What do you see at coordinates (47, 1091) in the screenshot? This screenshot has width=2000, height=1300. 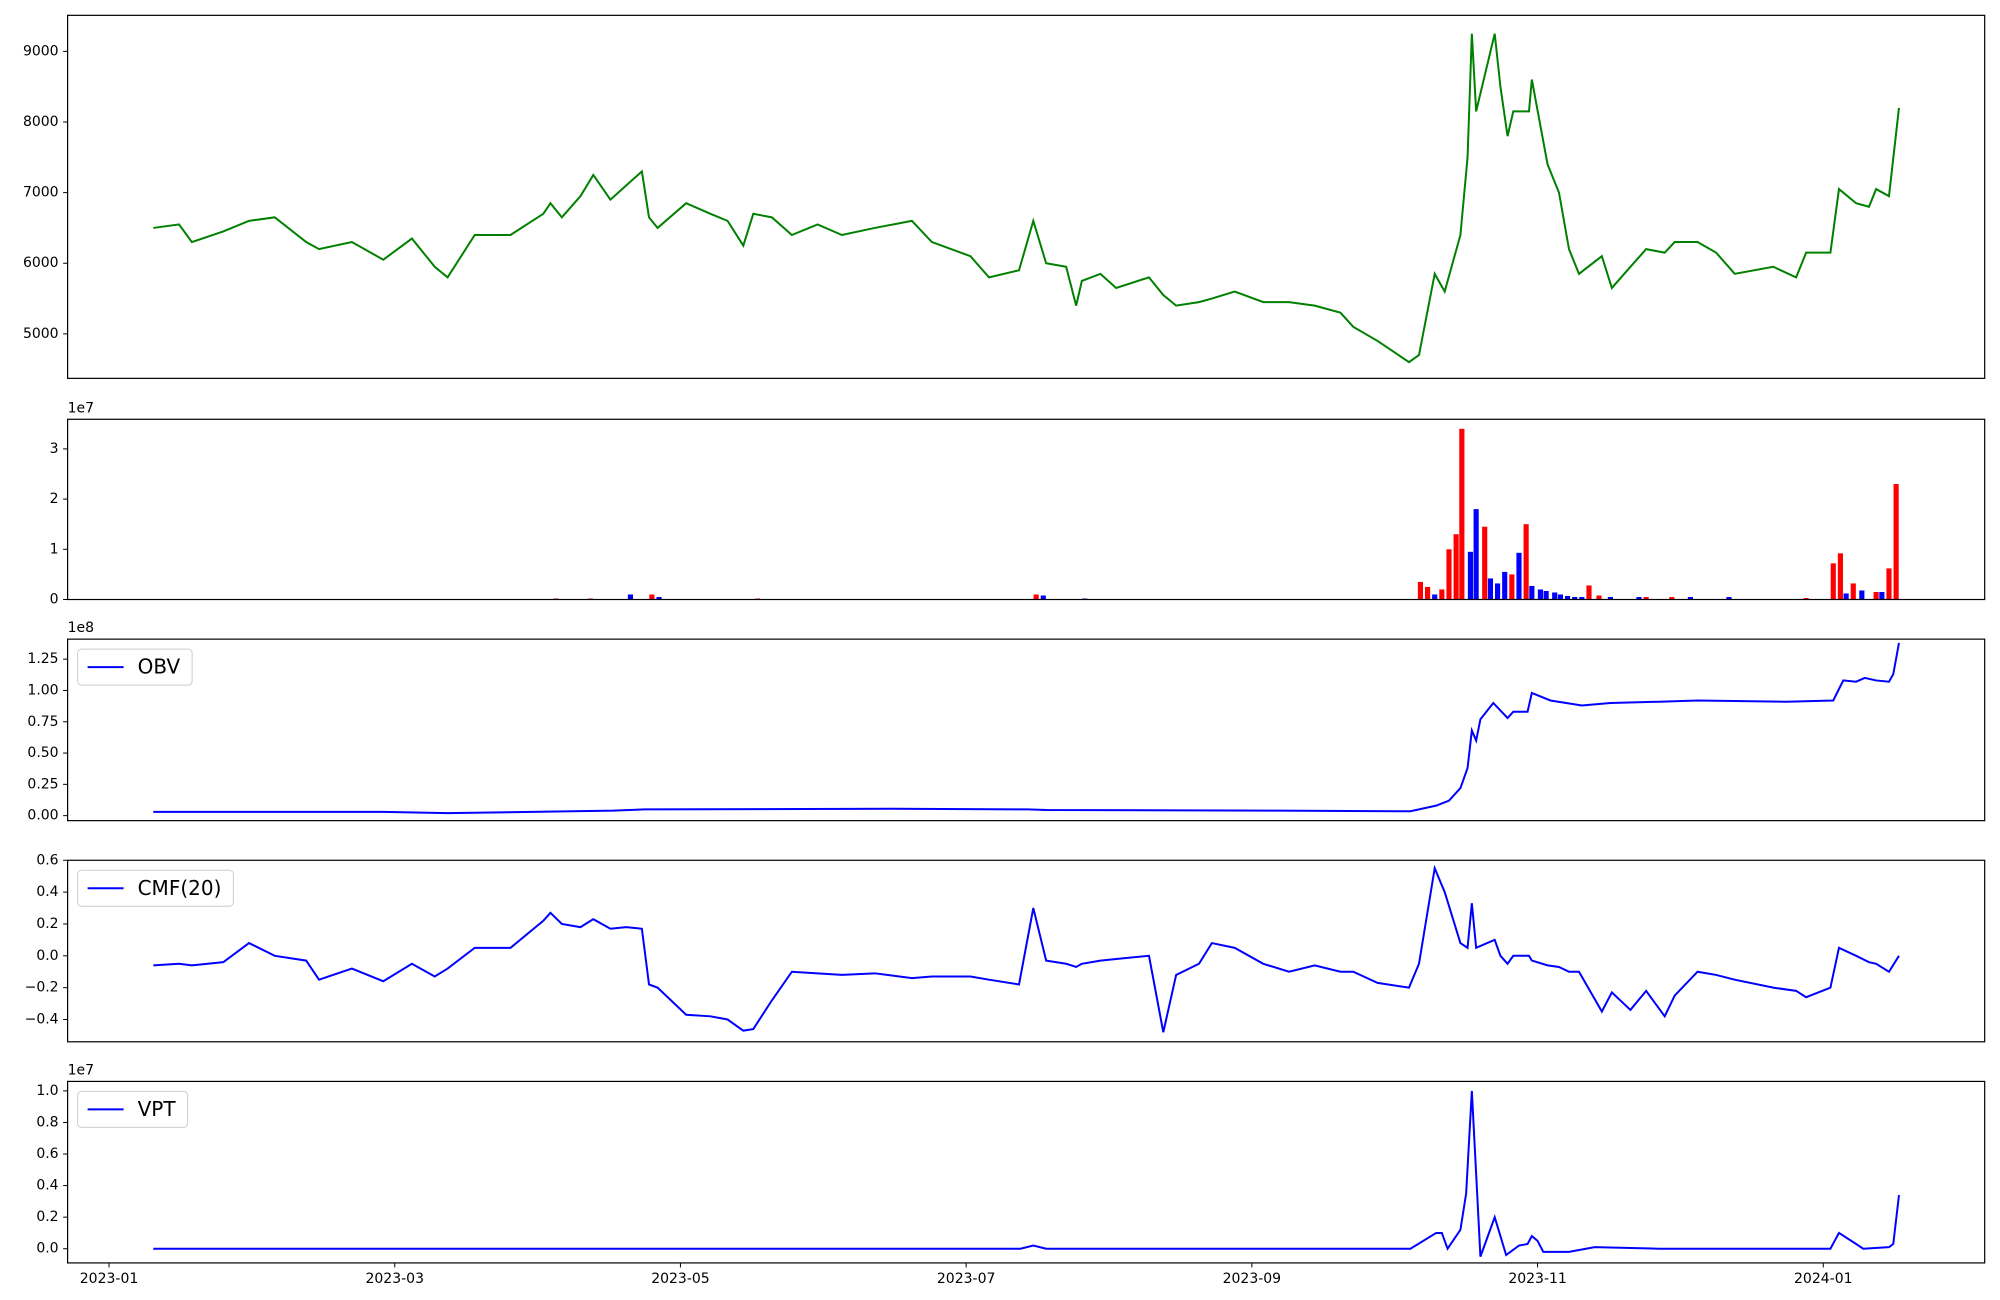 I see `y-tick-label: 1.0` at bounding box center [47, 1091].